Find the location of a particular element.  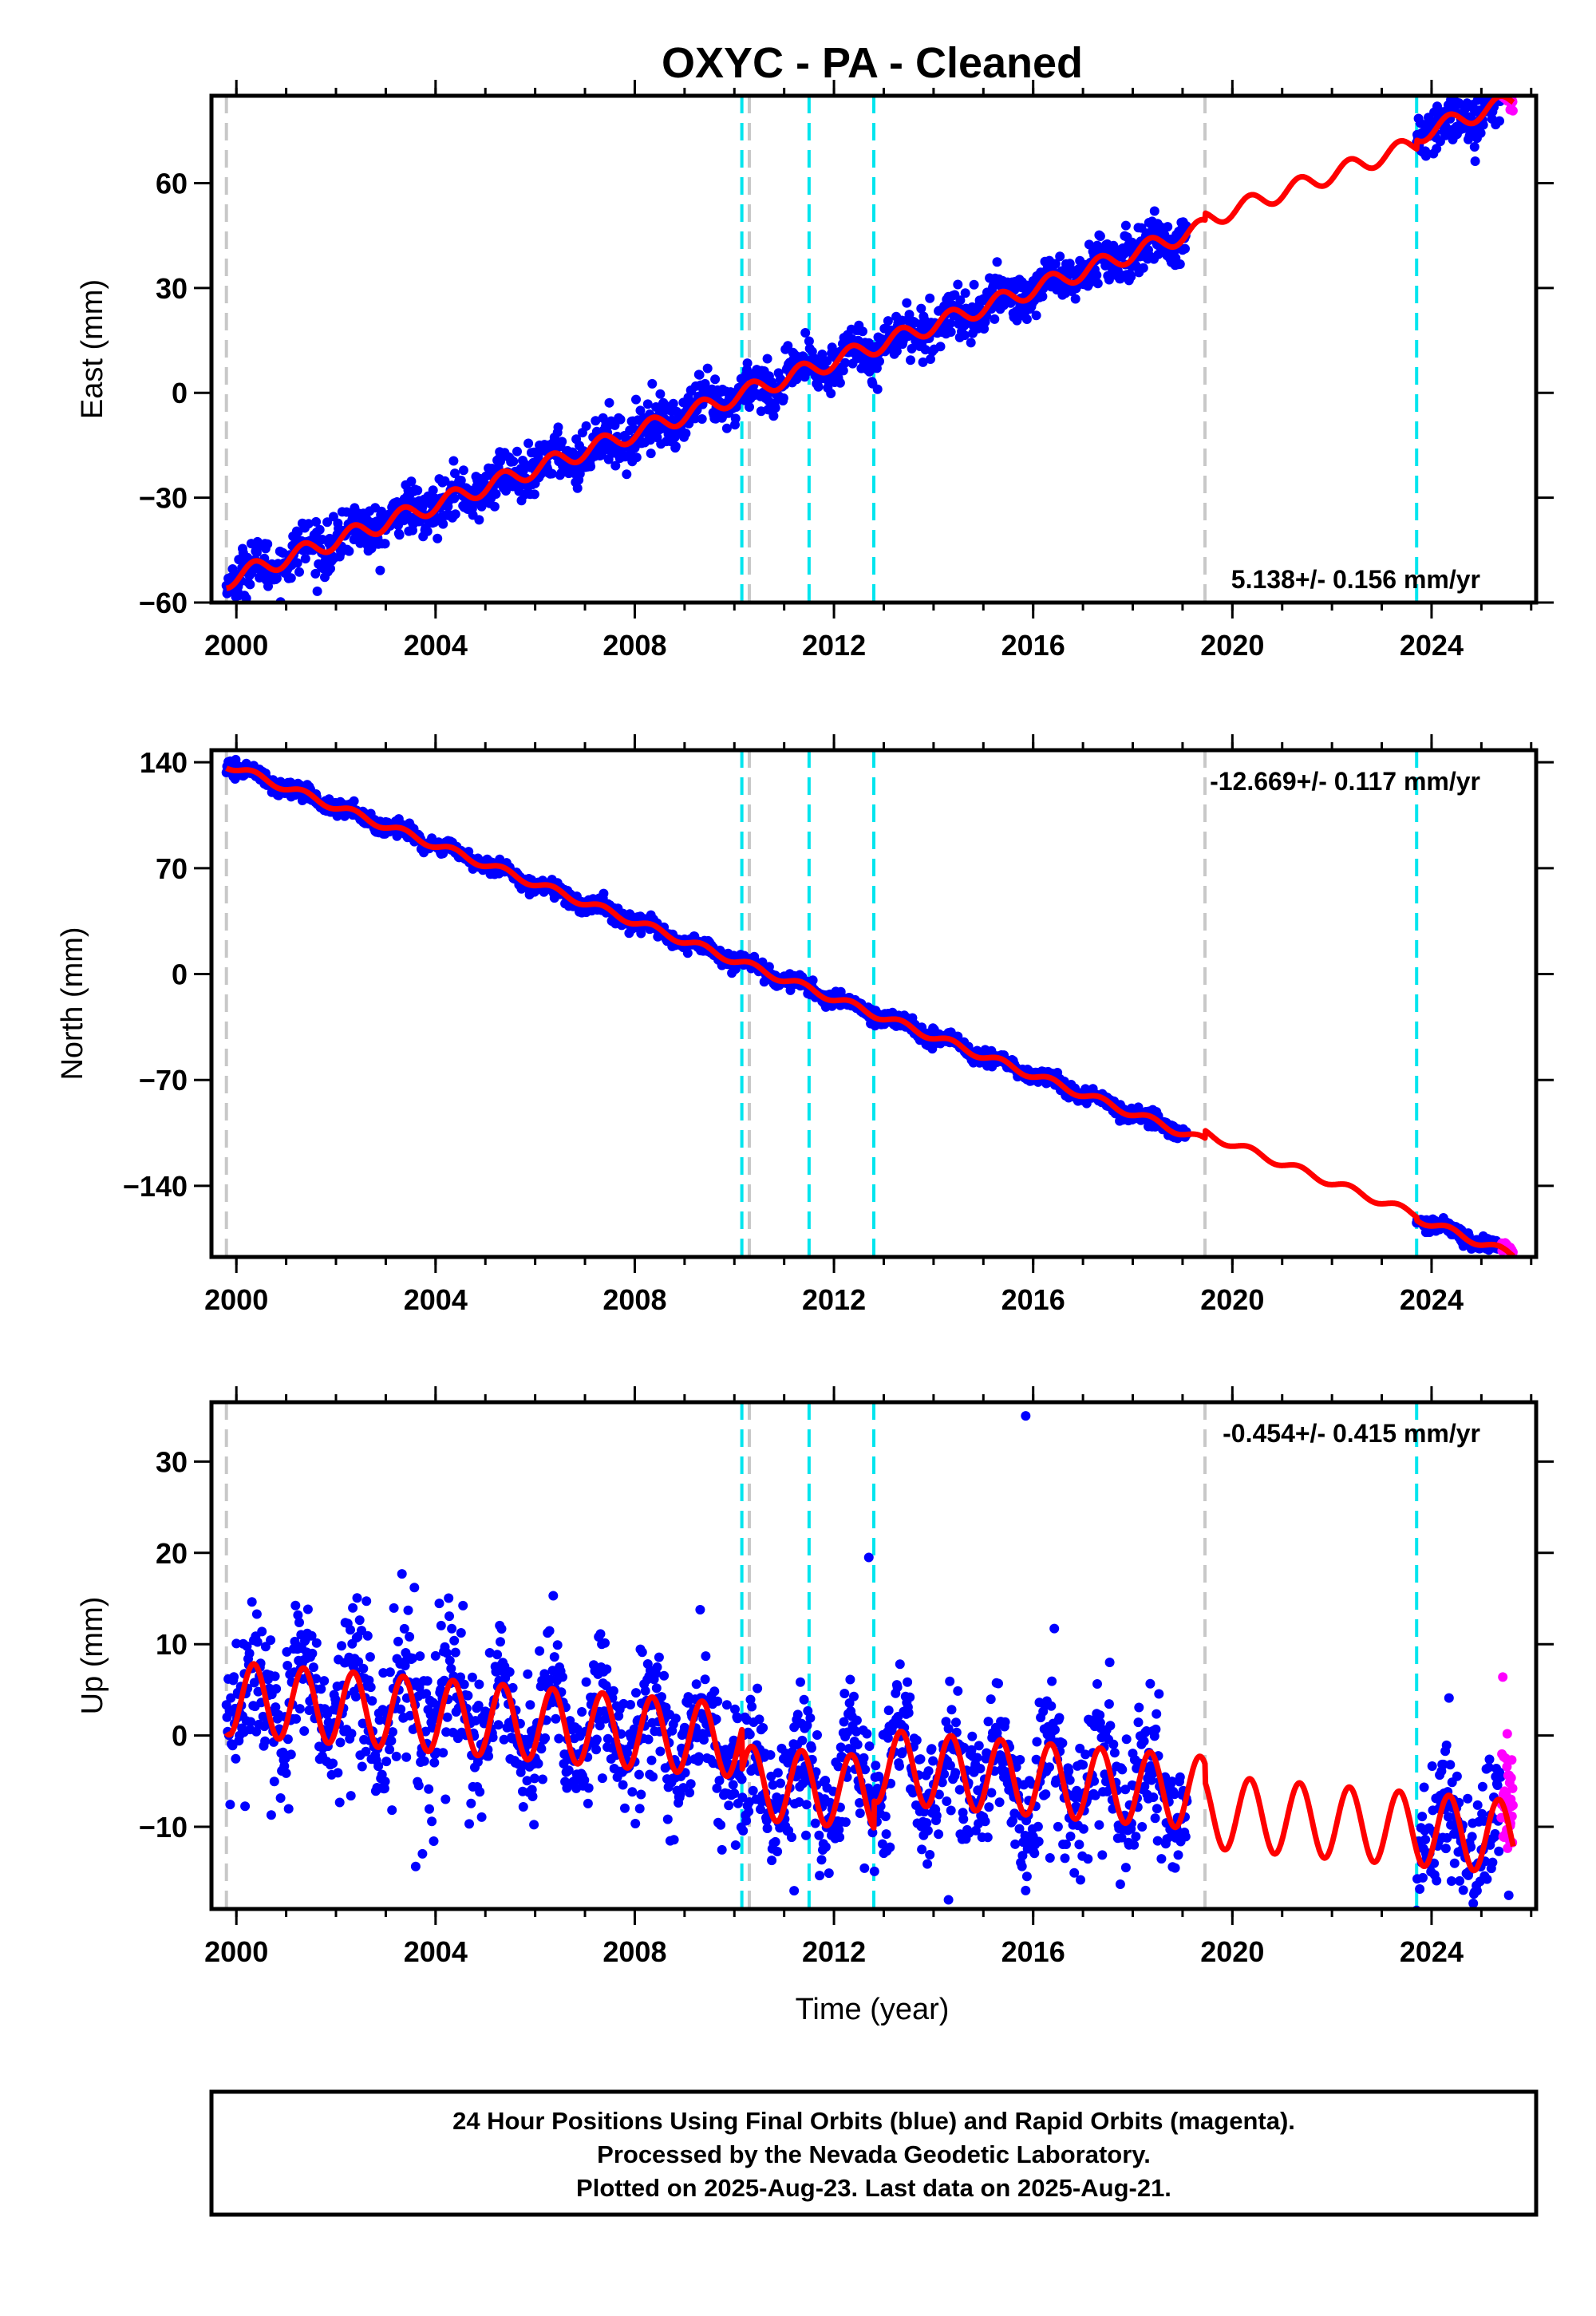

x-tick-label: 2004 is located at coordinates (436, 1299).